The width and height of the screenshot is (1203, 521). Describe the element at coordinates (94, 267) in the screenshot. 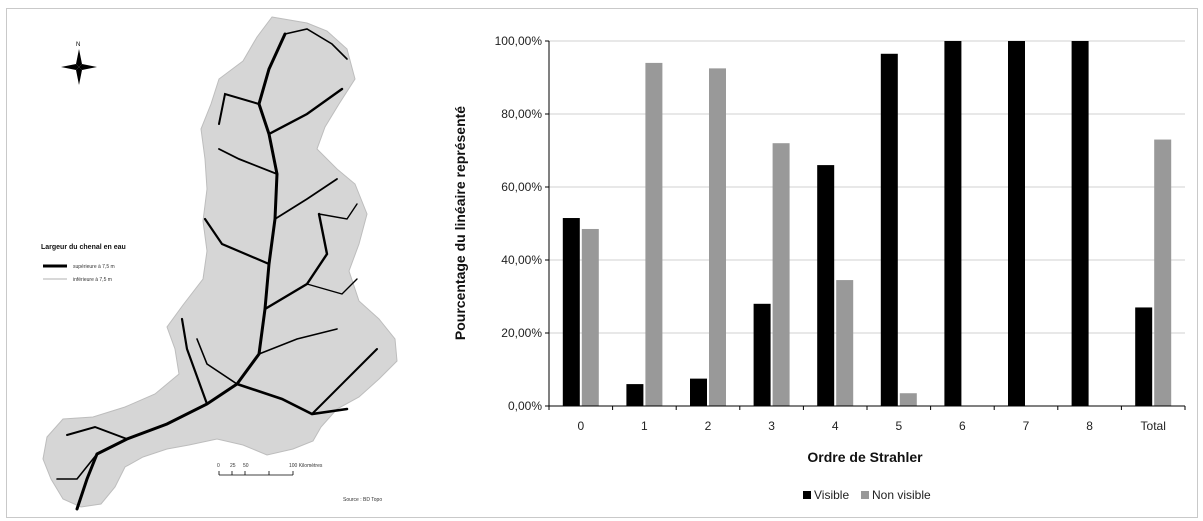

I see `legend-item-wide: supérieure à 7,5 m` at that location.